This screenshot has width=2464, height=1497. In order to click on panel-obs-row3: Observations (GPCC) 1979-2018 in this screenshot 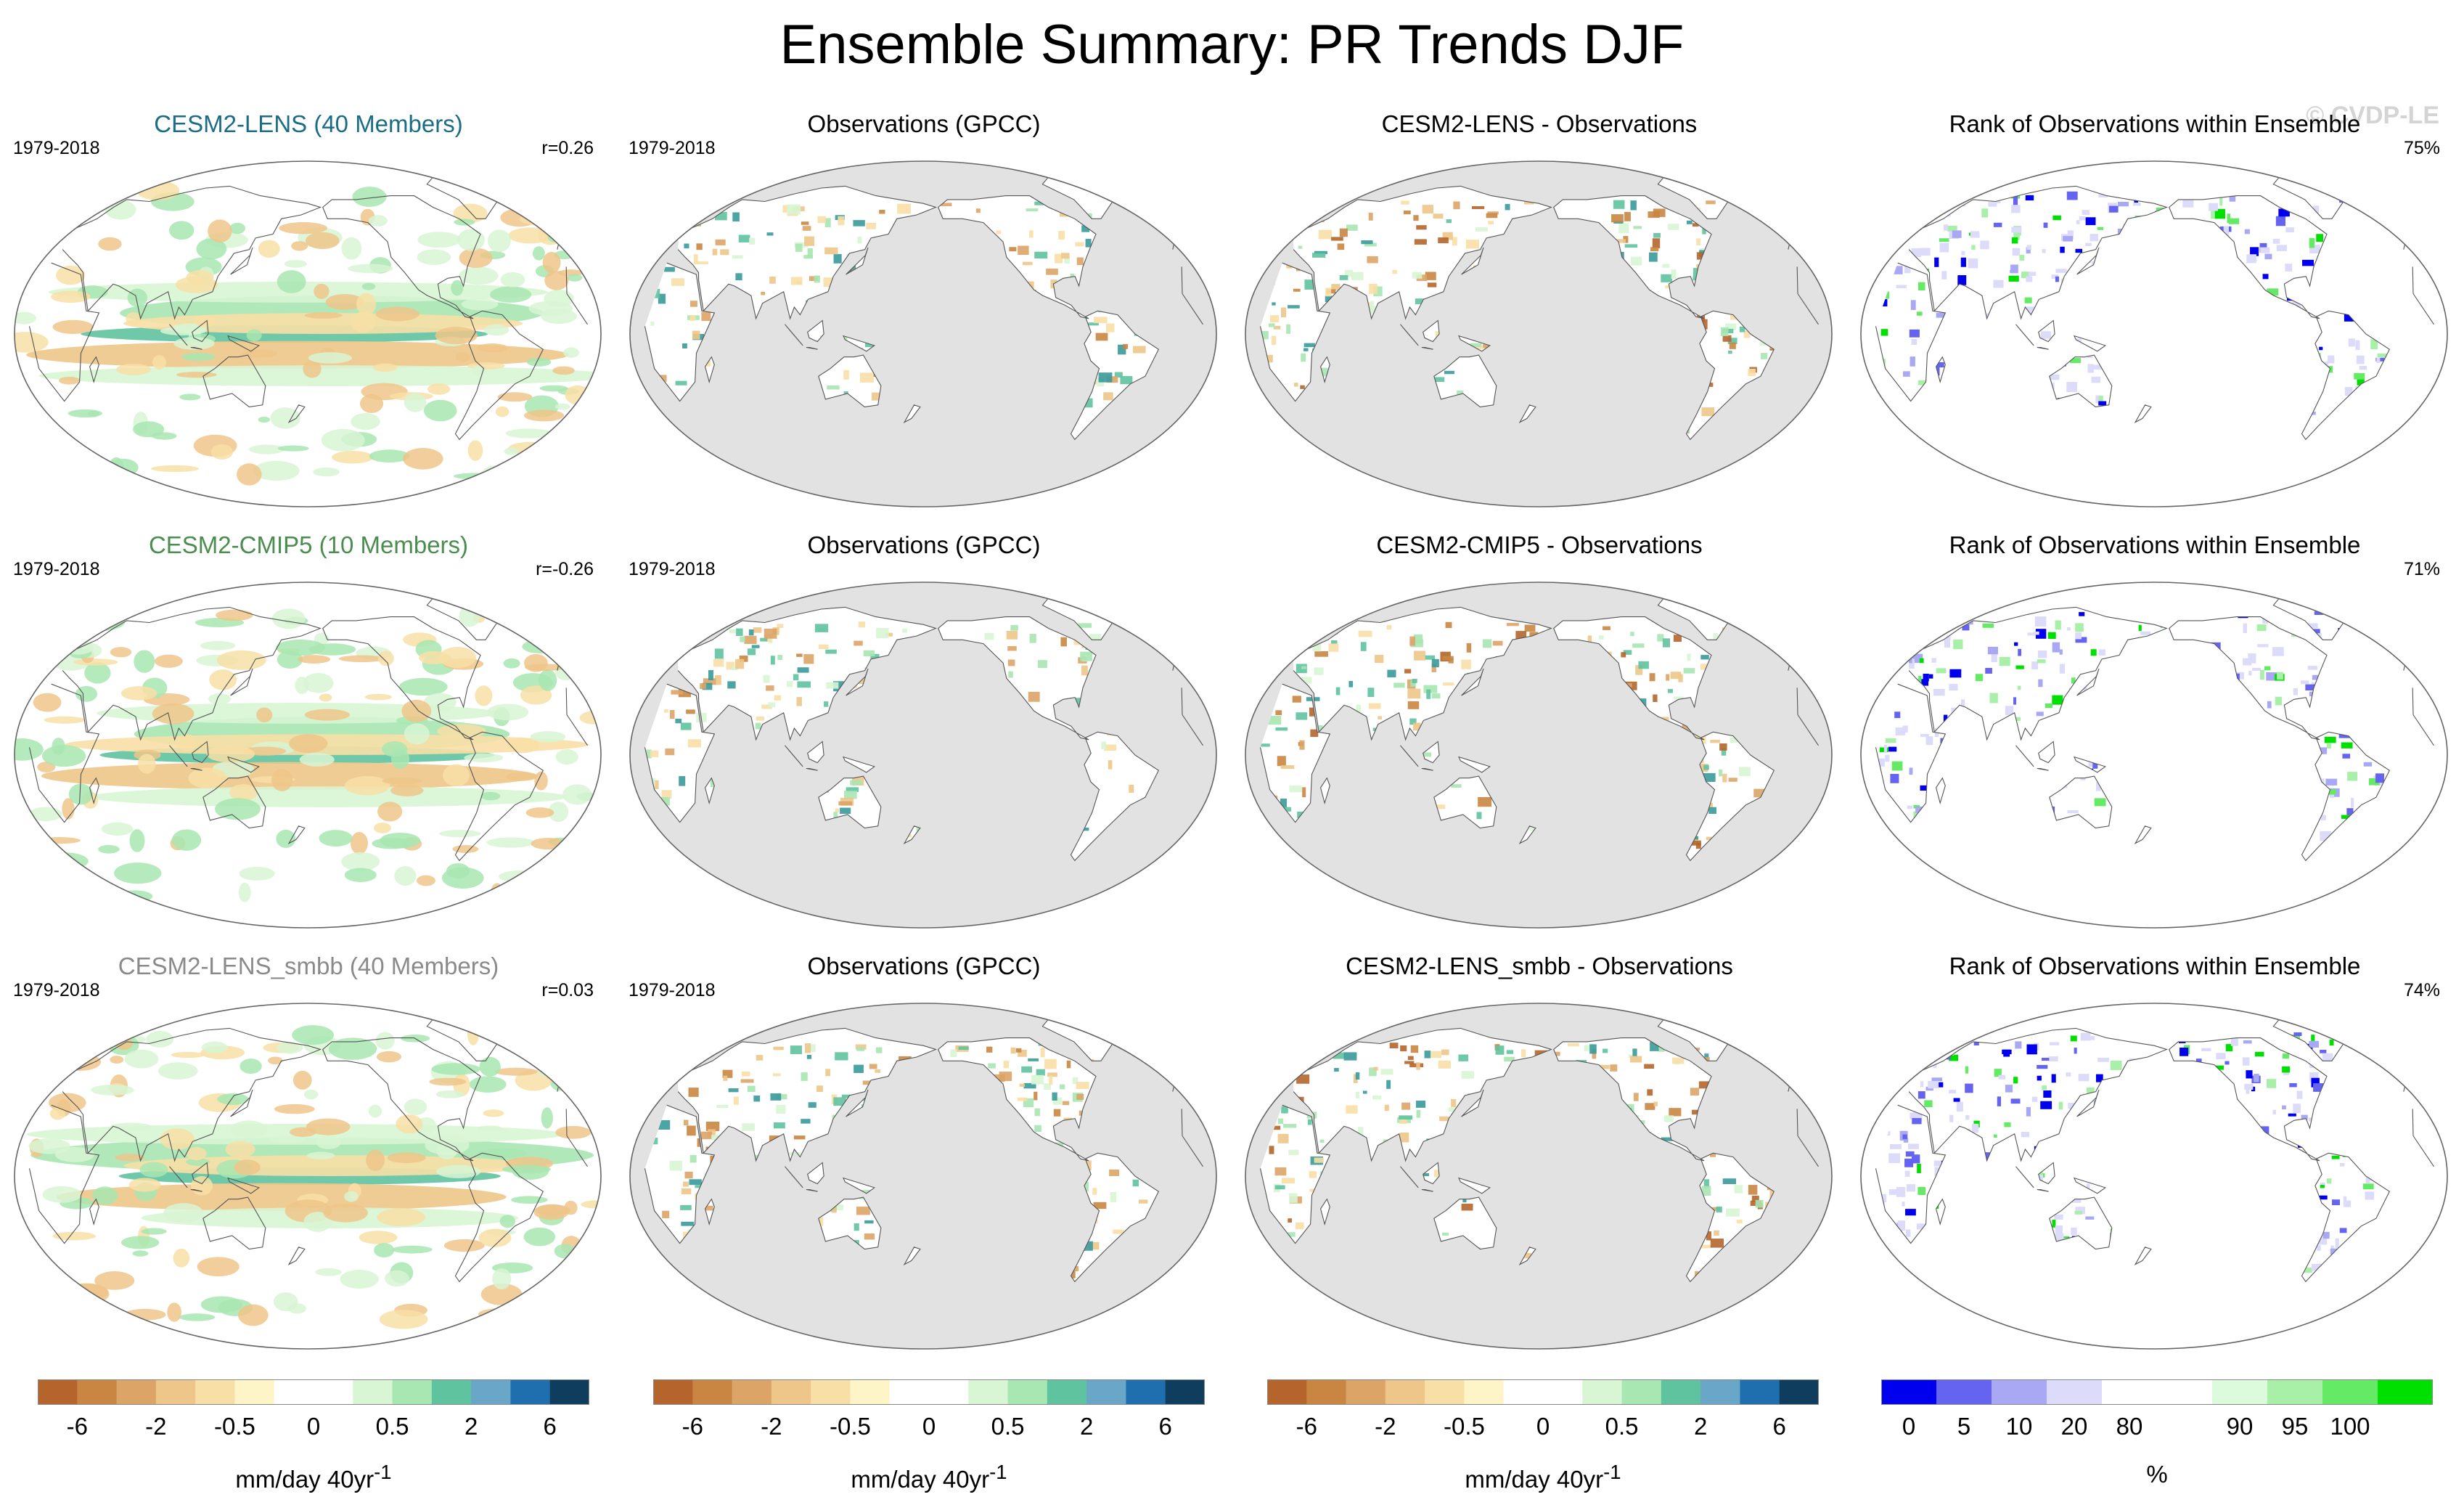, I will do `click(924, 1147)`.